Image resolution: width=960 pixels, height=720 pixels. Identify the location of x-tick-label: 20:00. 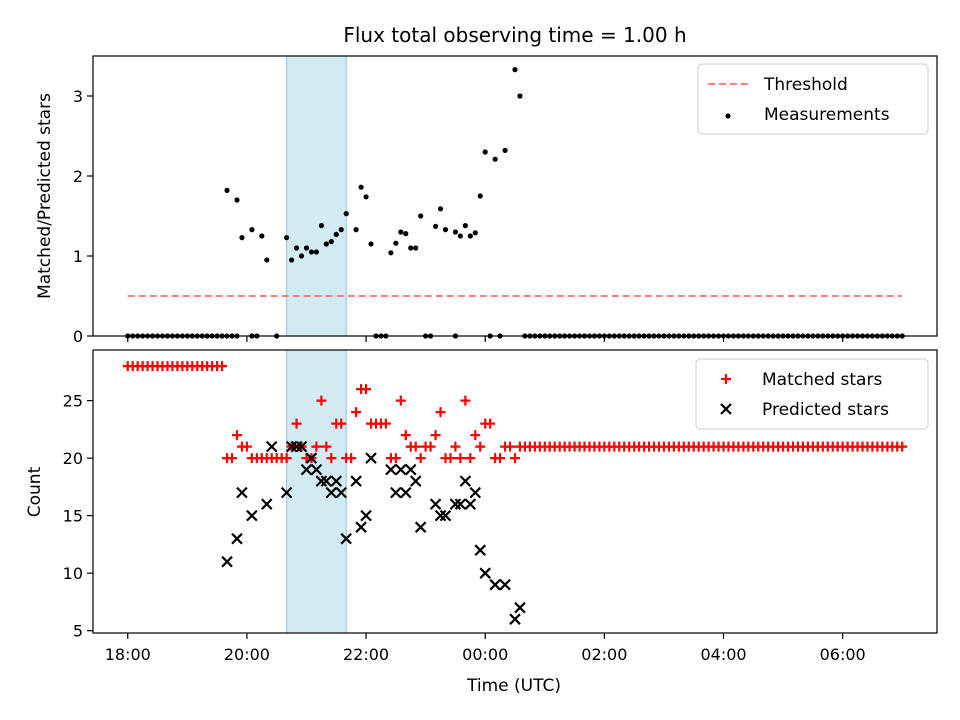
(247, 654).